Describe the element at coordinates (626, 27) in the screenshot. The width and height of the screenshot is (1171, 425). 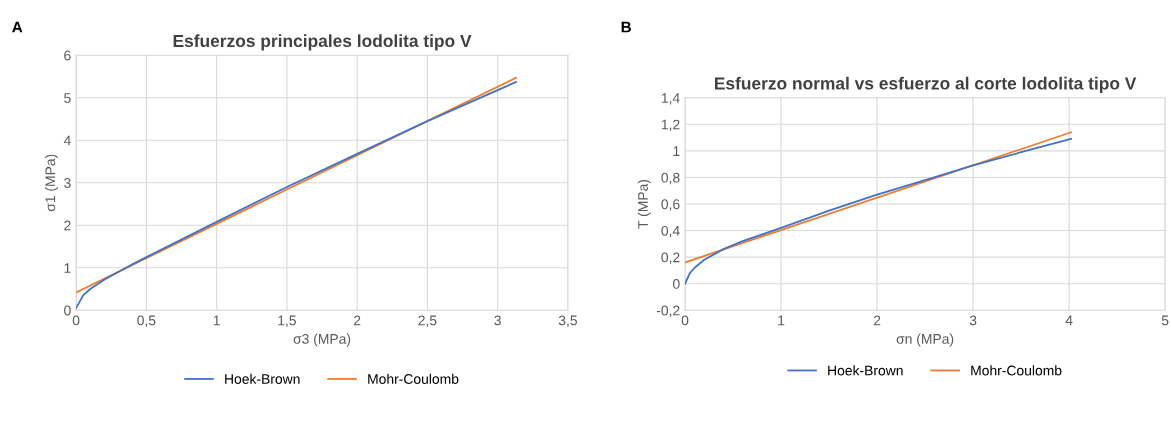
I see `text: B` at that location.